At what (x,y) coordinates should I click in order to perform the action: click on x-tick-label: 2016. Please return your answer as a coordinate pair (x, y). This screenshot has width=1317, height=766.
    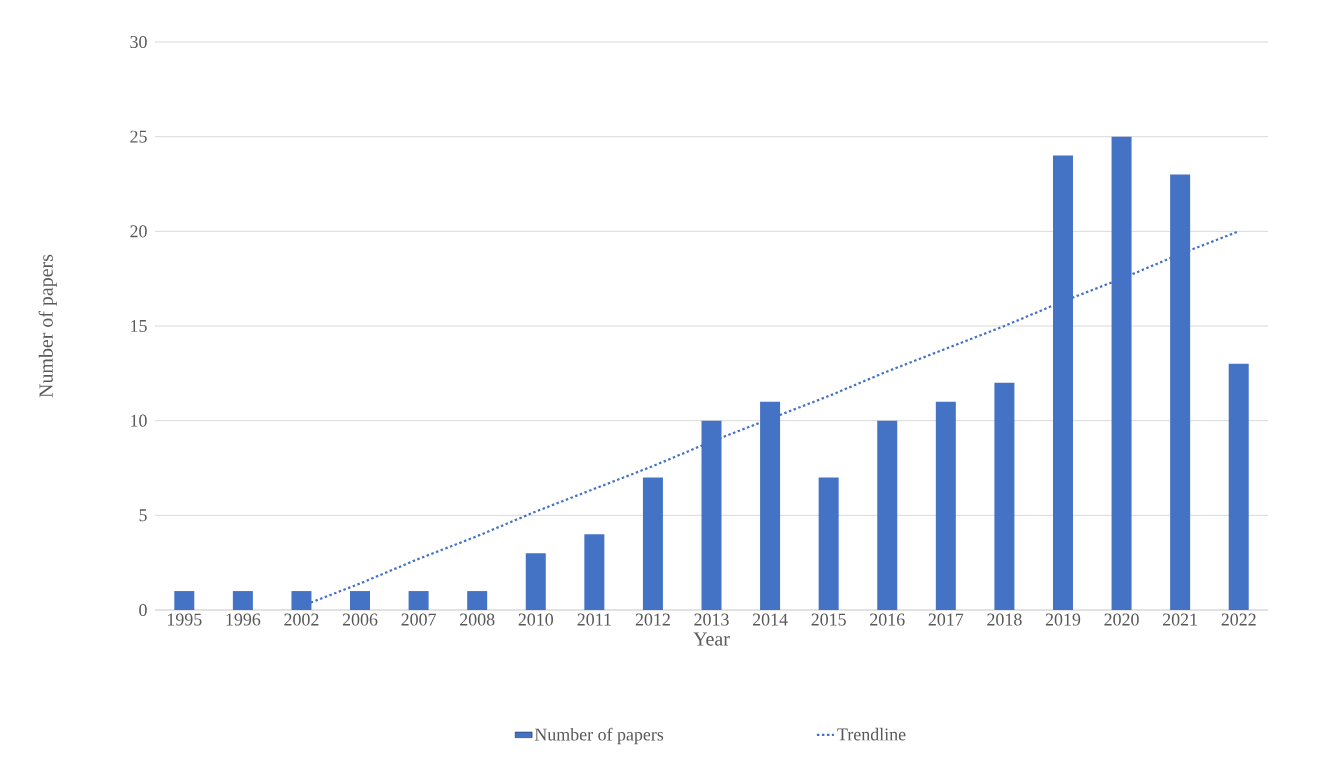
    Looking at the image, I should click on (887, 619).